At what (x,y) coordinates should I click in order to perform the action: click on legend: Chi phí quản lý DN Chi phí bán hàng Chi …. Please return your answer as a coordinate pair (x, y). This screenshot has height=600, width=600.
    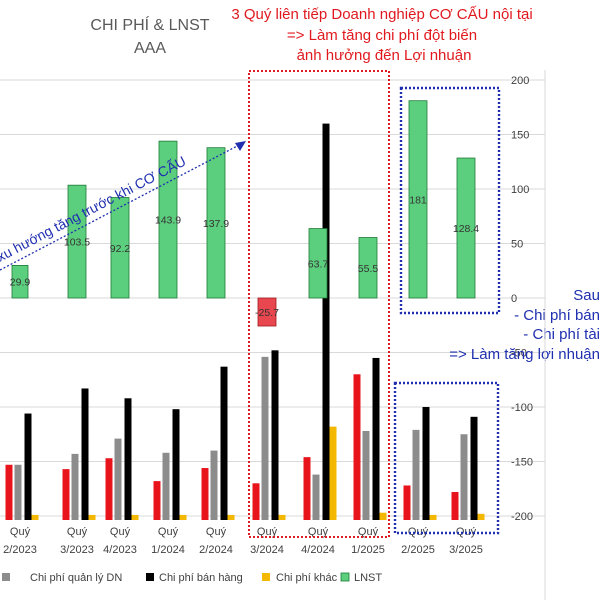
    Looking at the image, I should click on (192, 578).